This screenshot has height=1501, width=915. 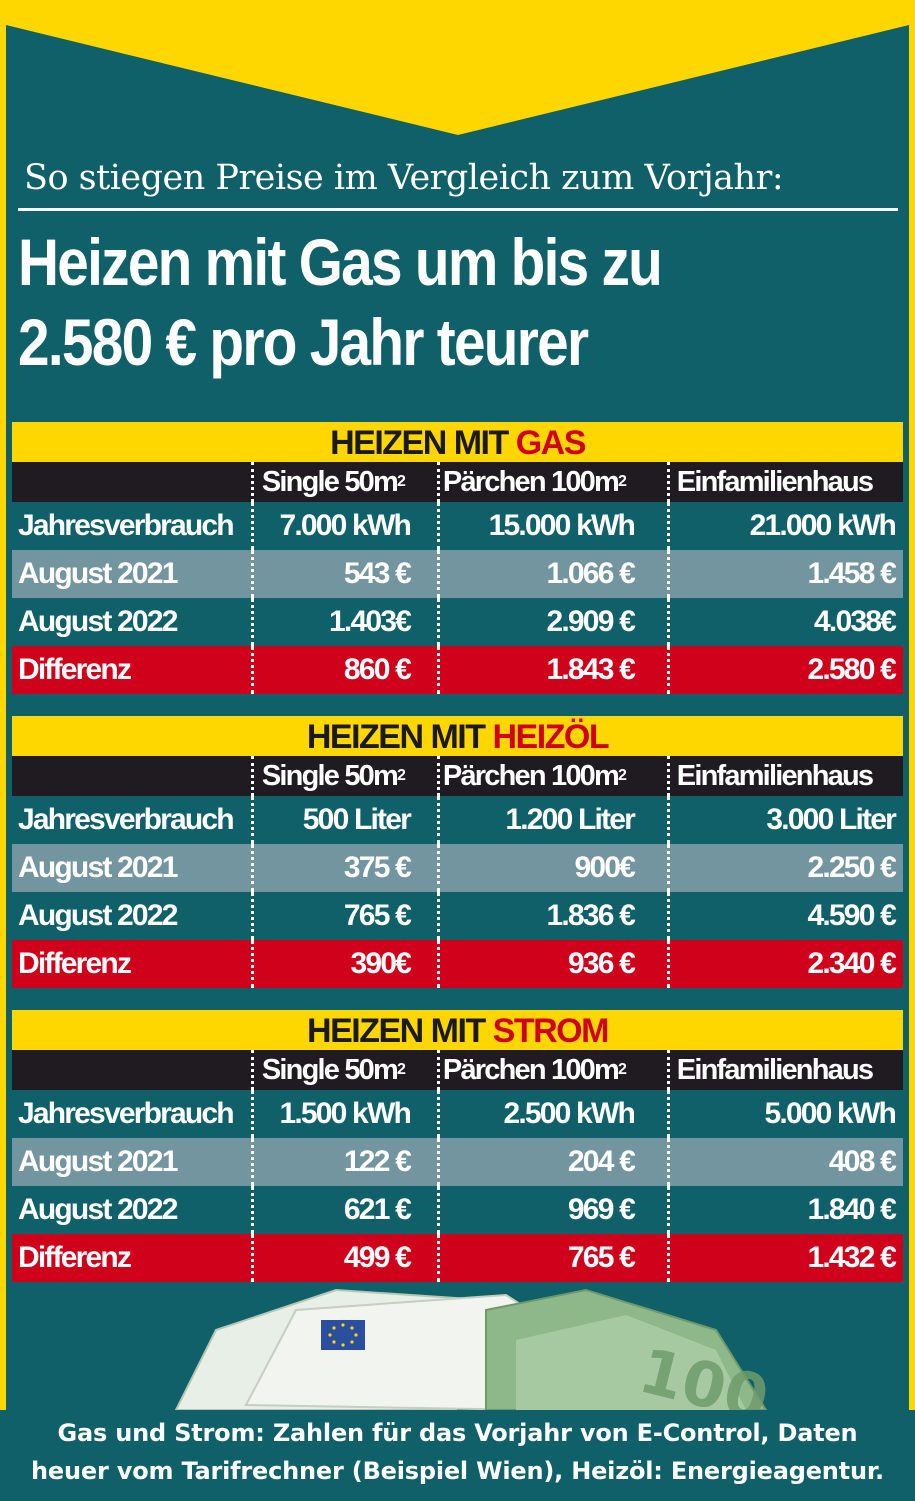 What do you see at coordinates (551, 1031) in the screenshot?
I see `section-title-fuel: STROM` at bounding box center [551, 1031].